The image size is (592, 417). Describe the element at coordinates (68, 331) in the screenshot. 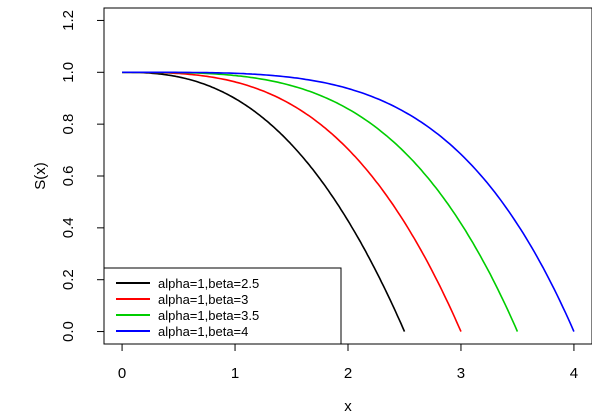

I see `y-tick-label: 0.0` at that location.